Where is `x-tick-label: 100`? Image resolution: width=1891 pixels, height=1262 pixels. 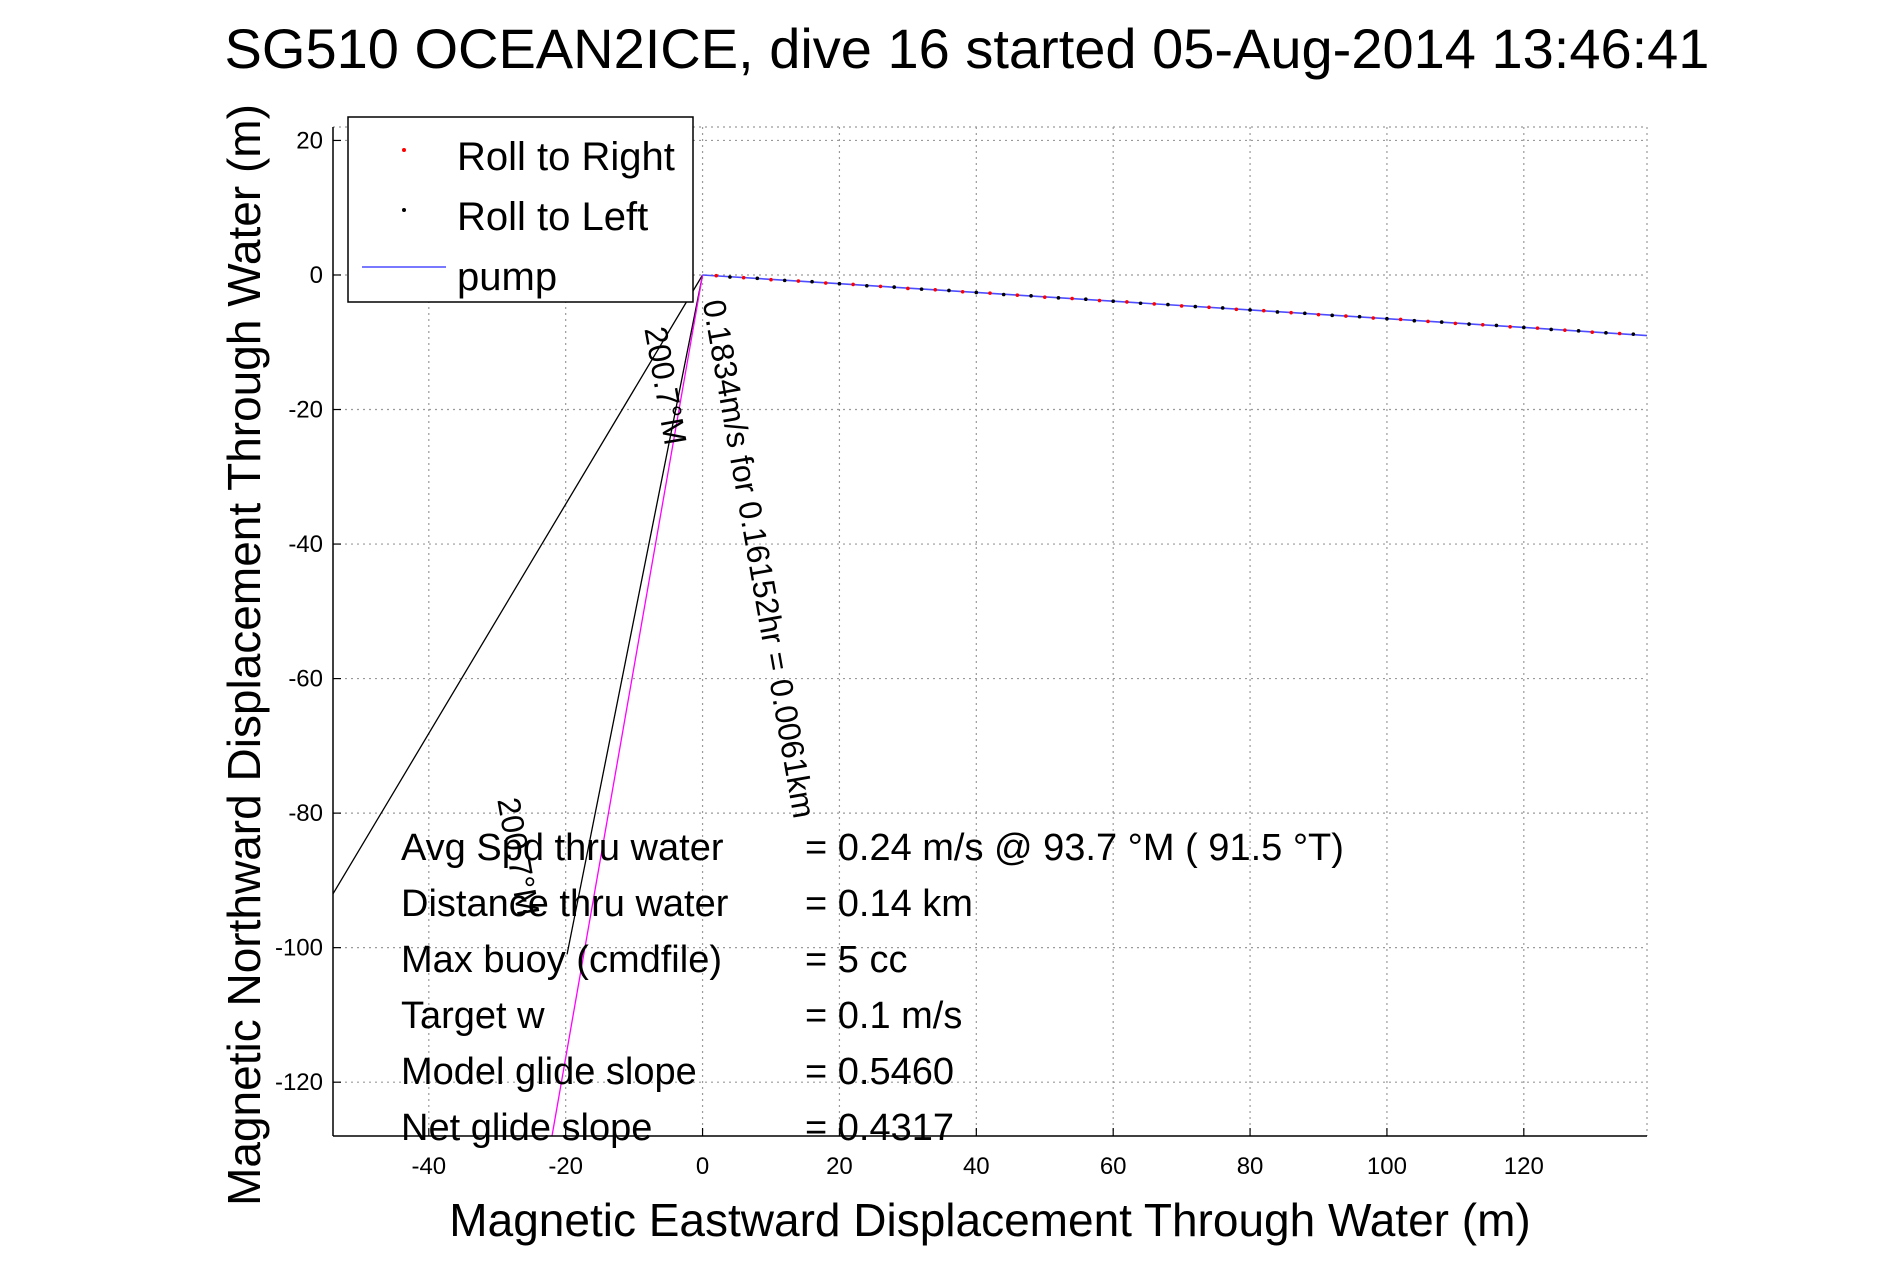
x-tick-label: 100 is located at coordinates (1387, 1166).